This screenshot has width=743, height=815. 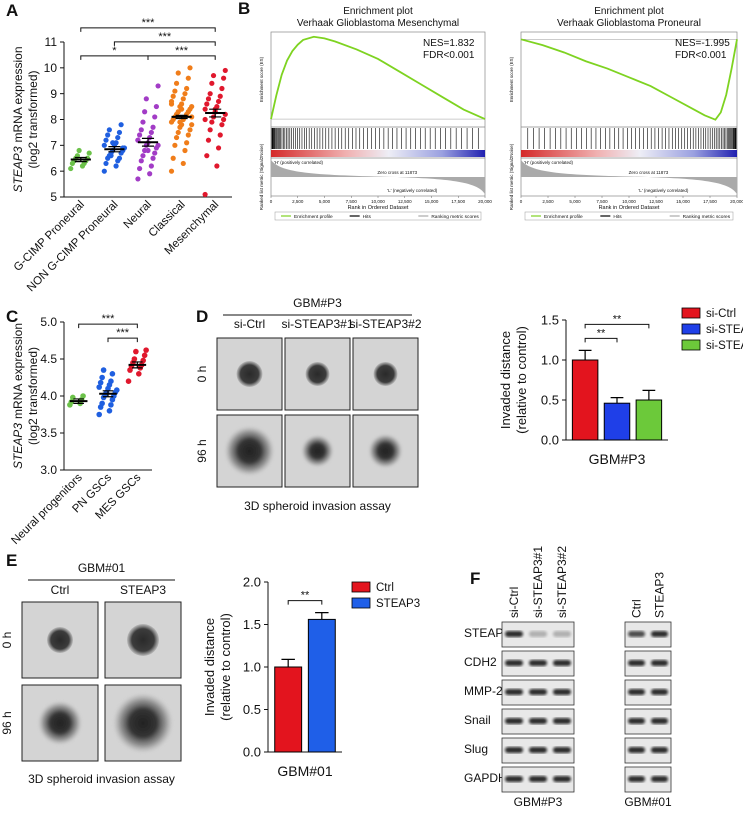 I want to click on legend-label: si-STEAP3#1, so click(x=724, y=330).